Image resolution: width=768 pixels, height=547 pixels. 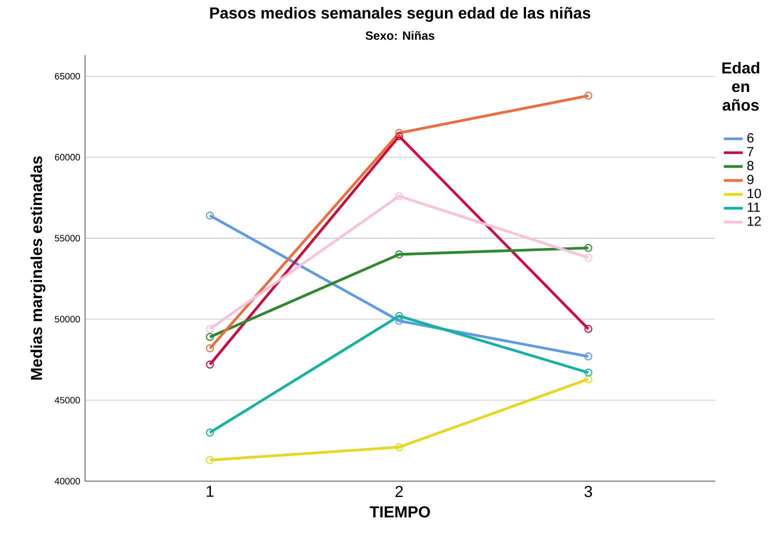 I want to click on legend-label: 9, so click(x=750, y=179).